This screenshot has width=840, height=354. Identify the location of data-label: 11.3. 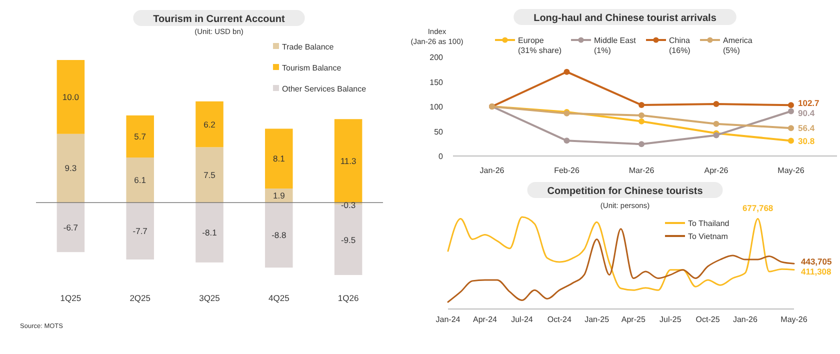
(348, 161).